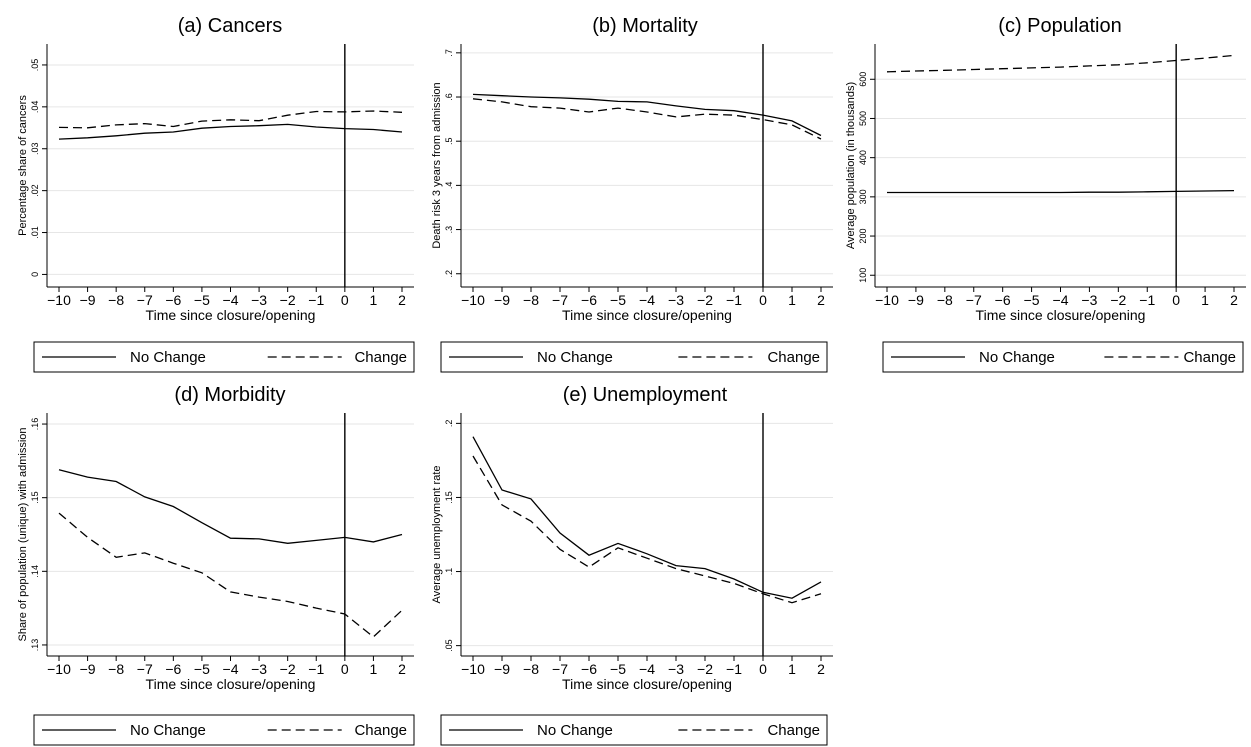  Describe the element at coordinates (230, 26) in the screenshot. I see `chart-title: (a) Cancers` at that location.